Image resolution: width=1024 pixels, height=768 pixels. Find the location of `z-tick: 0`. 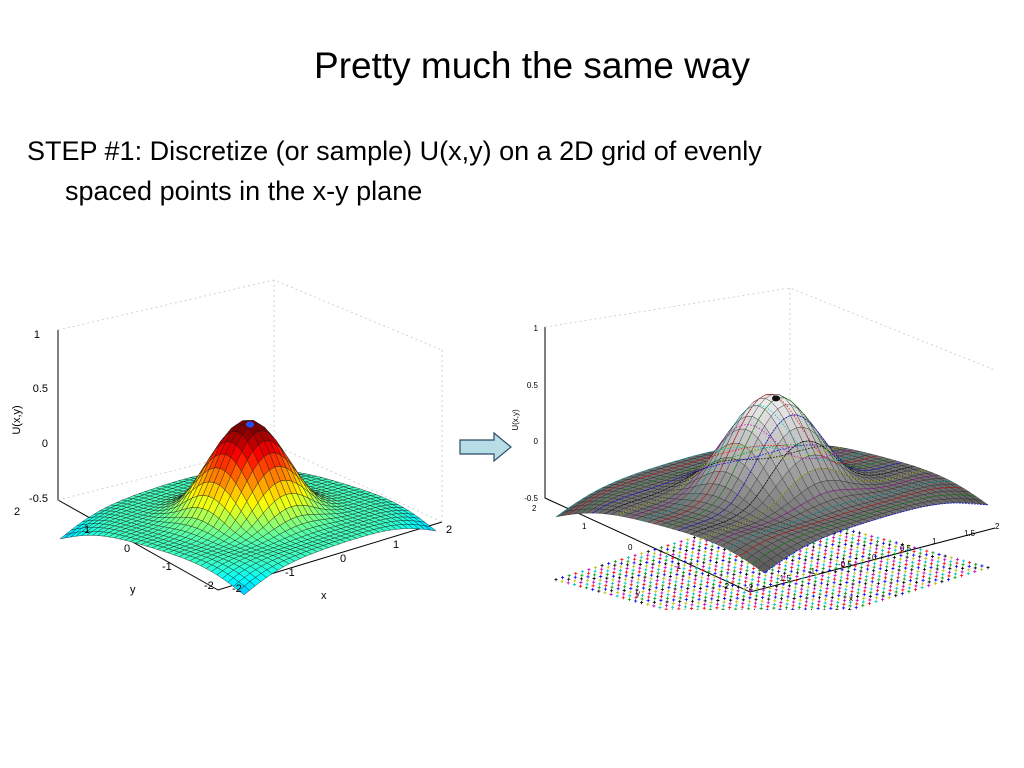

z-tick: 0 is located at coordinates (45, 444).